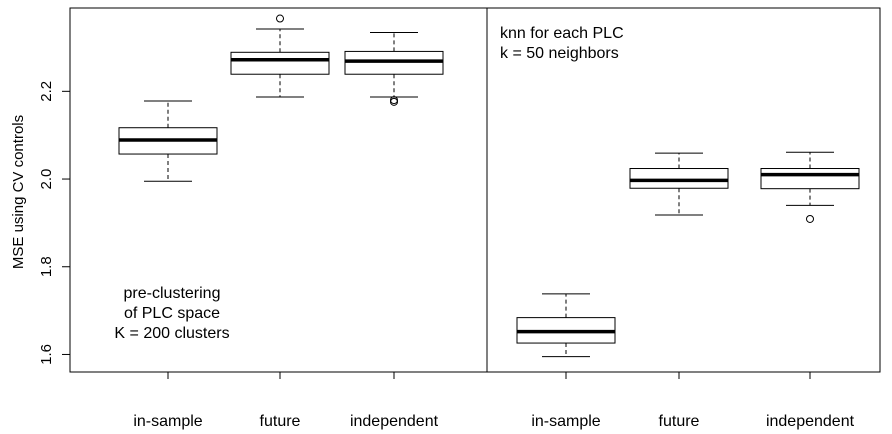  Describe the element at coordinates (46, 266) in the screenshot. I see `y-tick-label: 1.8` at that location.